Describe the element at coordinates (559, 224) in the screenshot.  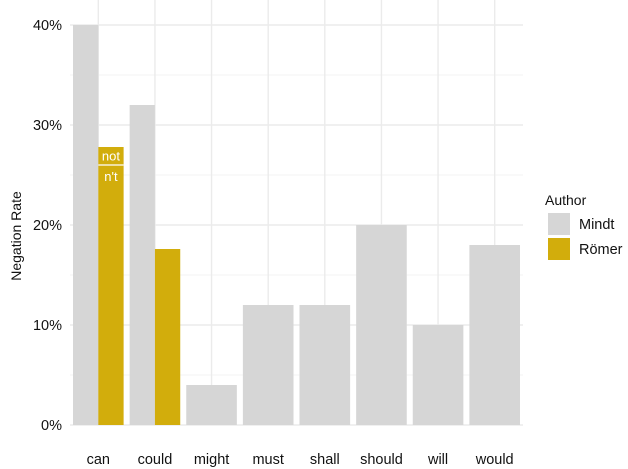
I see `legend-swatch-mindt` at that location.